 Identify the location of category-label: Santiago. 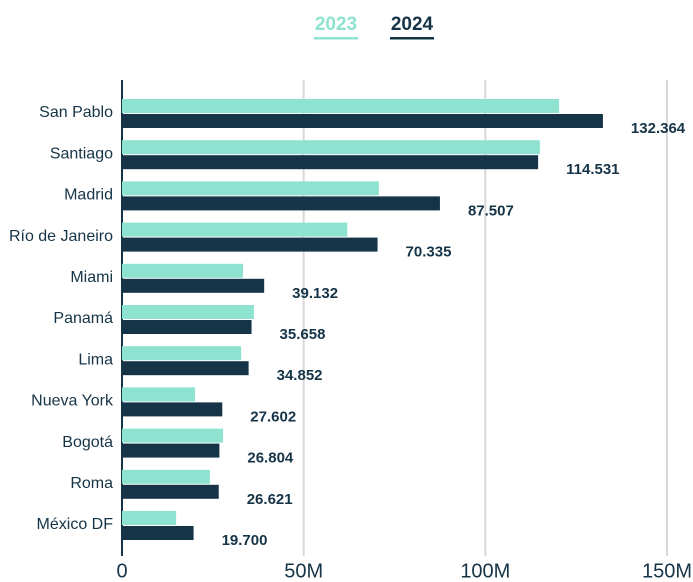
(81, 153).